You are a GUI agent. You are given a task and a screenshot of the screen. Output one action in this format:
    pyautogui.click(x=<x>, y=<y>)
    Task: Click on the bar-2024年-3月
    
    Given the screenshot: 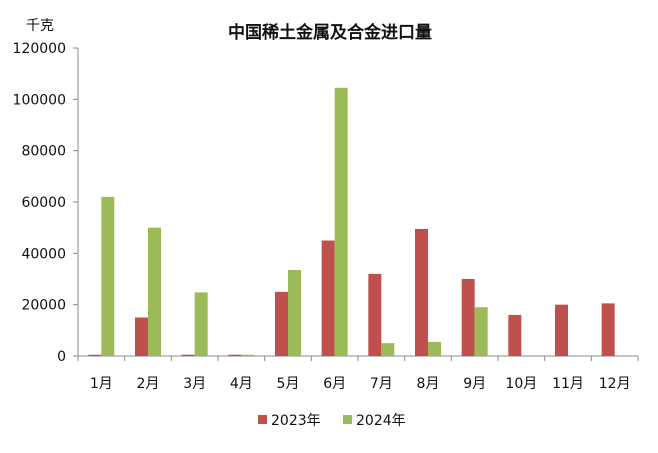 What is the action you would take?
    pyautogui.click(x=201, y=324)
    